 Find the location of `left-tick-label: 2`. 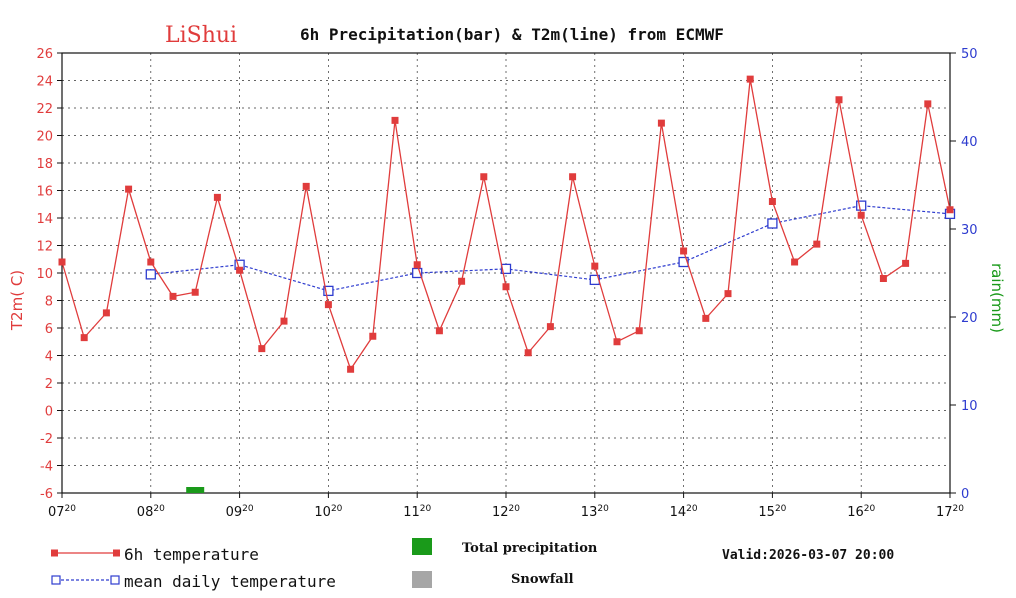

left-tick-label: 2 is located at coordinates (49, 384).